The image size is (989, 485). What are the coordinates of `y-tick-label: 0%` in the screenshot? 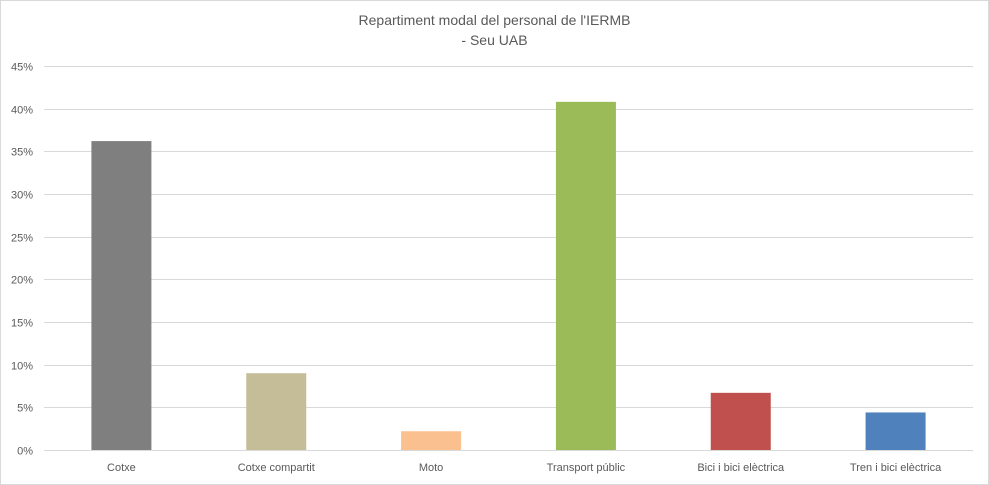 It's located at (25, 452).